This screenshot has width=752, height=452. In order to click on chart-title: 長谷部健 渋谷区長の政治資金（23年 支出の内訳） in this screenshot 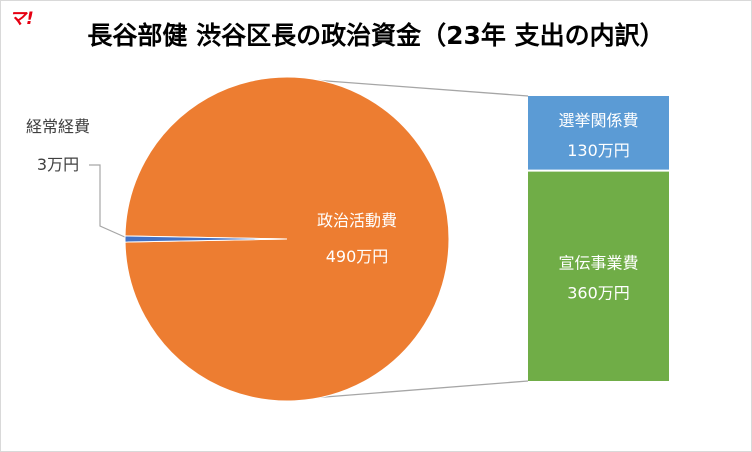, I will do `click(376, 35)`.